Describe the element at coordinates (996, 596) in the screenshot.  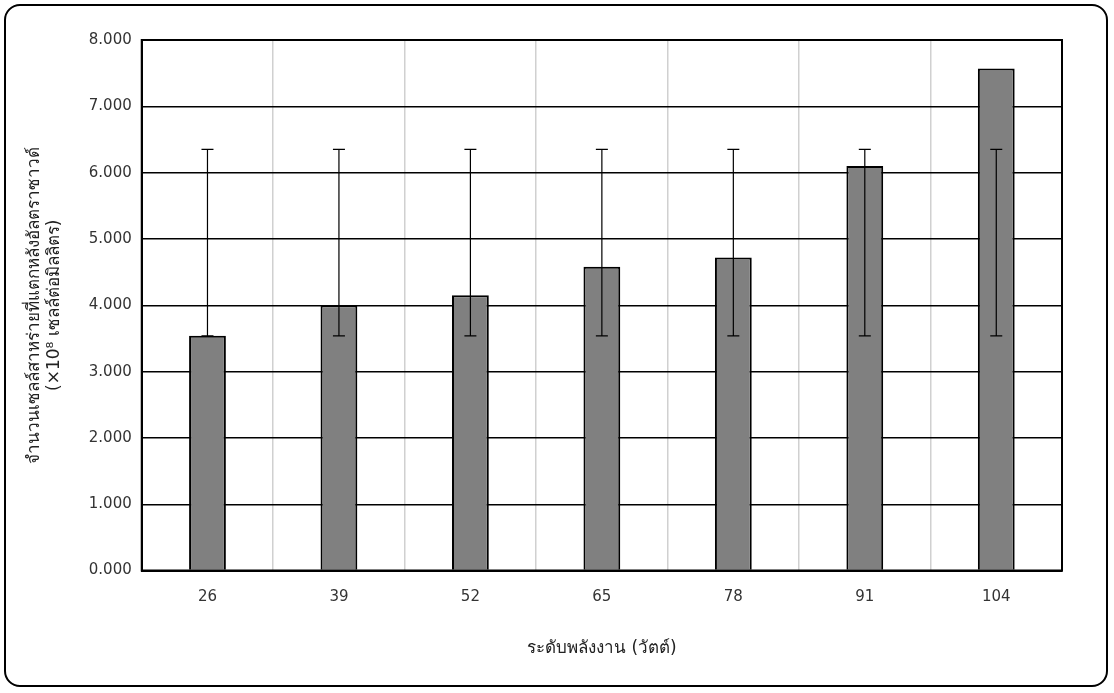
I see `x-tick-label: 104` at that location.